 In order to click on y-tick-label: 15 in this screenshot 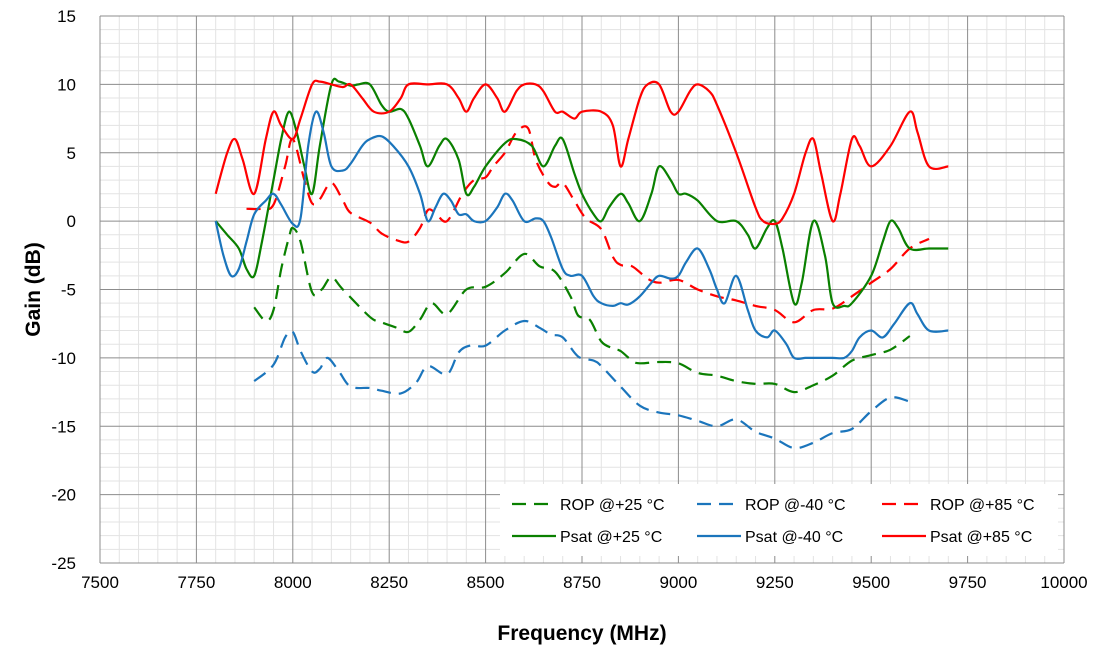, I will do `click(66, 16)`.